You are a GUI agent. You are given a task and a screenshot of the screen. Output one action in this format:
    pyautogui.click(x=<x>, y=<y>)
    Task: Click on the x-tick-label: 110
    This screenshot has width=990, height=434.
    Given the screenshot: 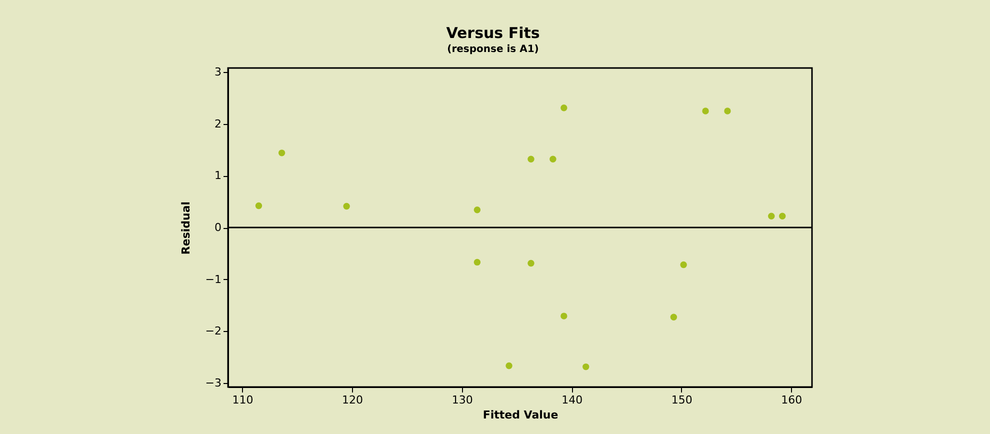 What is the action you would take?
    pyautogui.click(x=243, y=400)
    